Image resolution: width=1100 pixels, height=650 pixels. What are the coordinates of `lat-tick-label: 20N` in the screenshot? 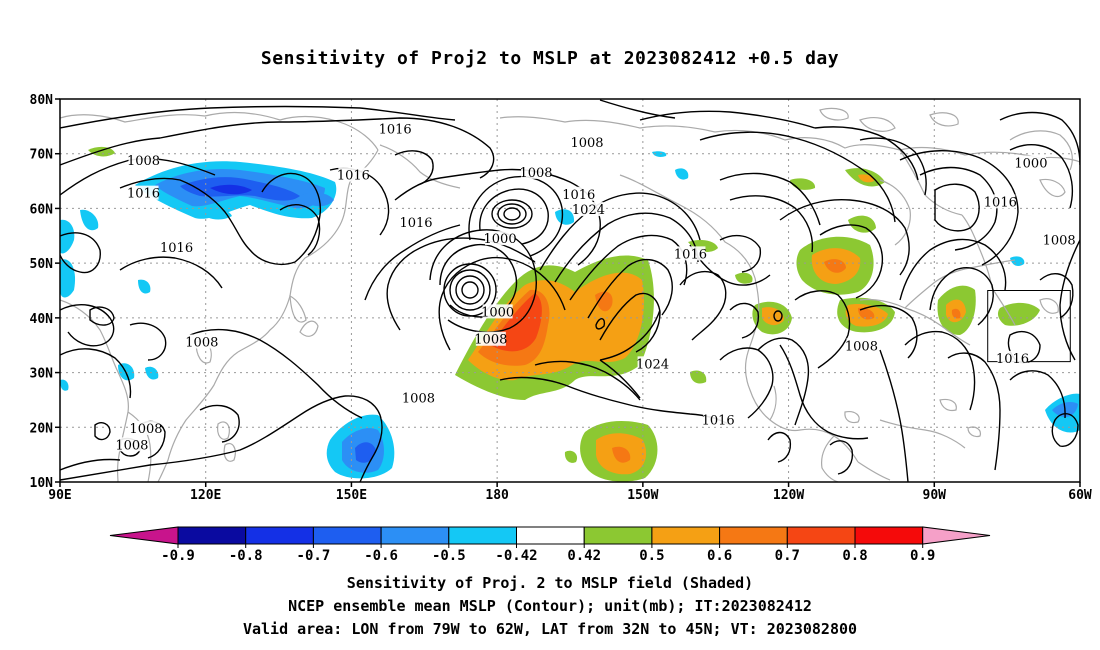 It's located at (42, 428).